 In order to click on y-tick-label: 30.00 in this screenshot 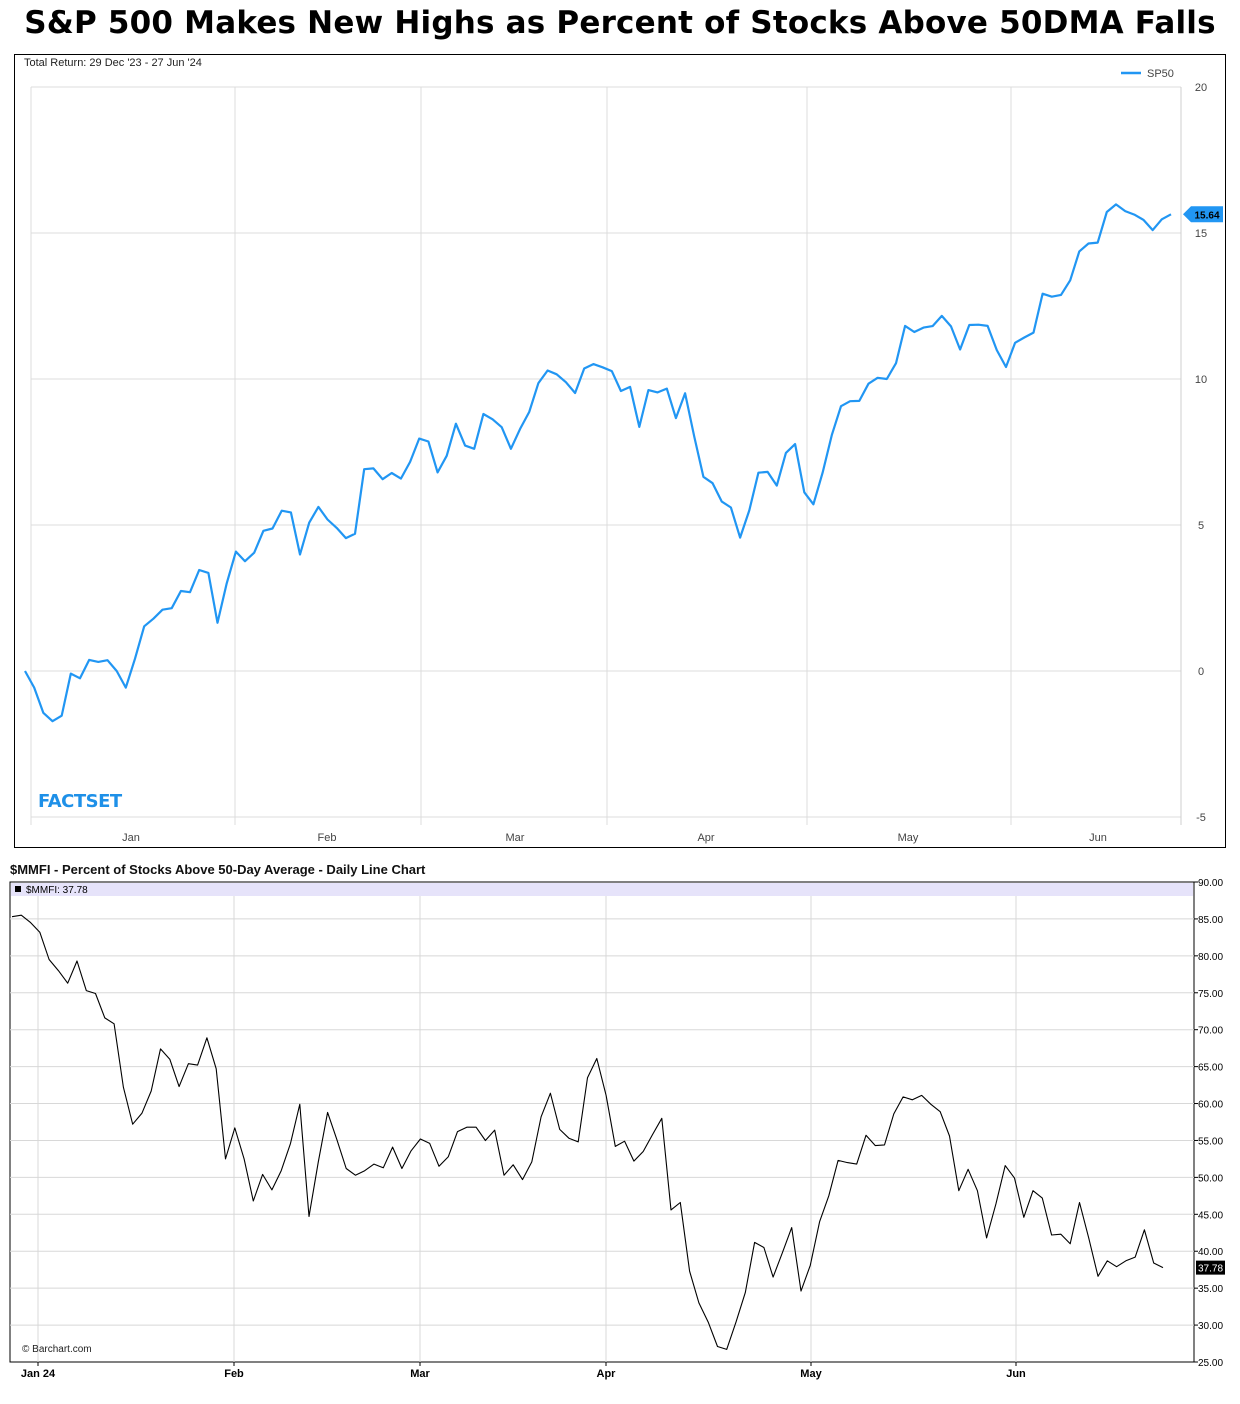, I will do `click(1210, 1326)`.